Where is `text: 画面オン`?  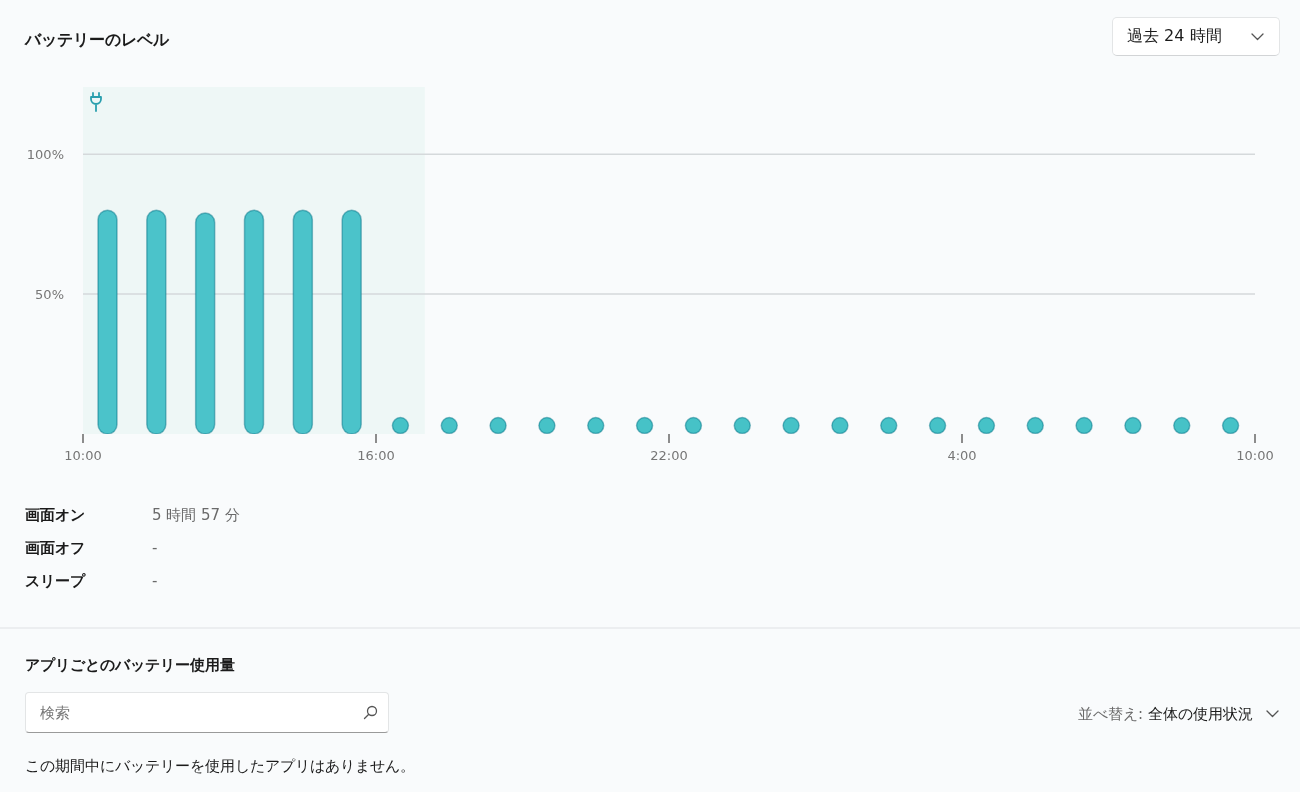
text: 画面オン is located at coordinates (55, 515).